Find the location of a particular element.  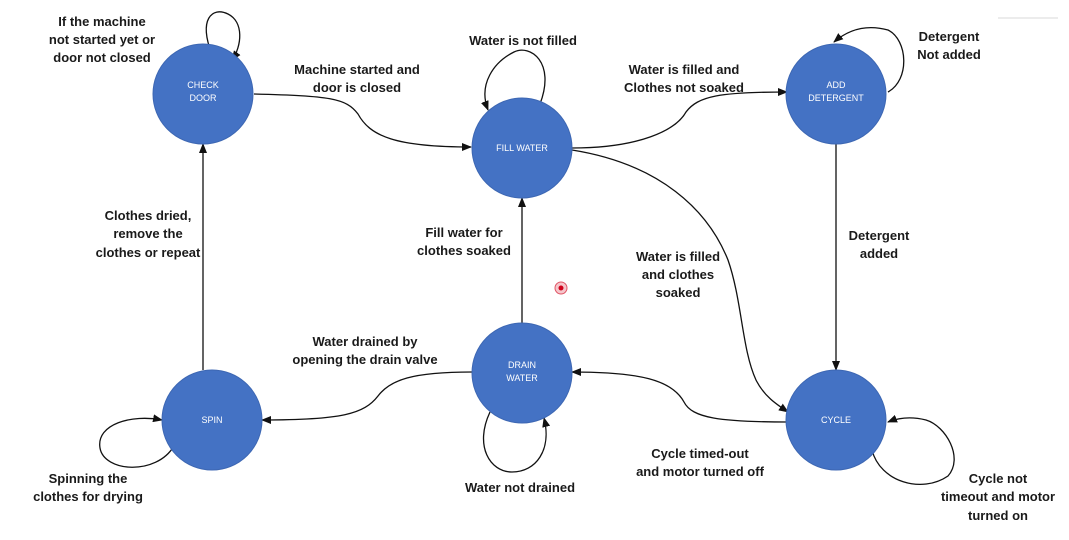

label-fill-to-cycle: Water is filled and clothes soaked is located at coordinates (678, 274).